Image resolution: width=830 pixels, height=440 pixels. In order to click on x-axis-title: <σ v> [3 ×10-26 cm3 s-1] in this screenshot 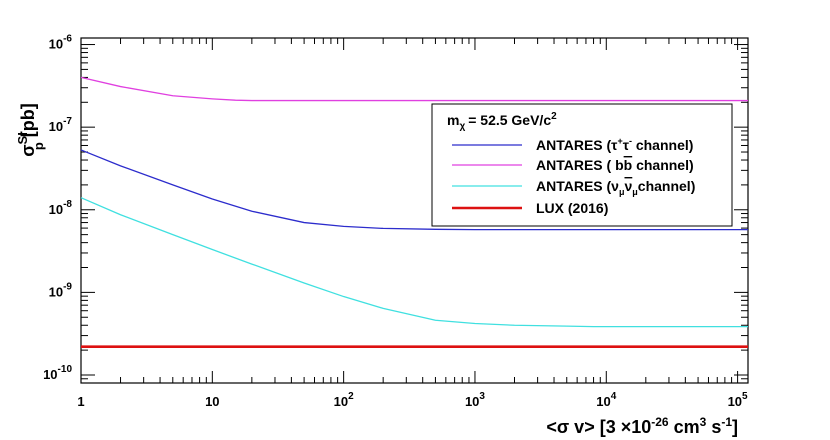, I will do `click(642, 426)`.